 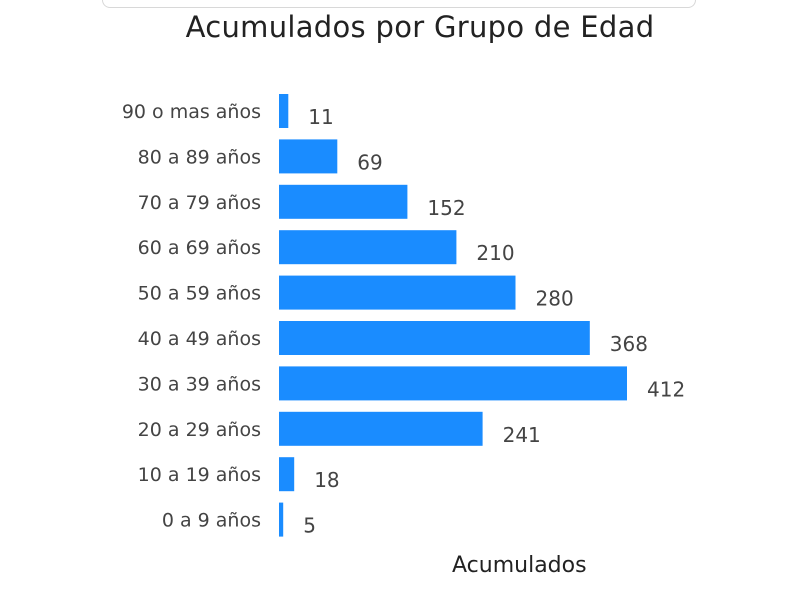 What do you see at coordinates (211, 521) in the screenshot?
I see `category-label: 0 a 9 años` at bounding box center [211, 521].